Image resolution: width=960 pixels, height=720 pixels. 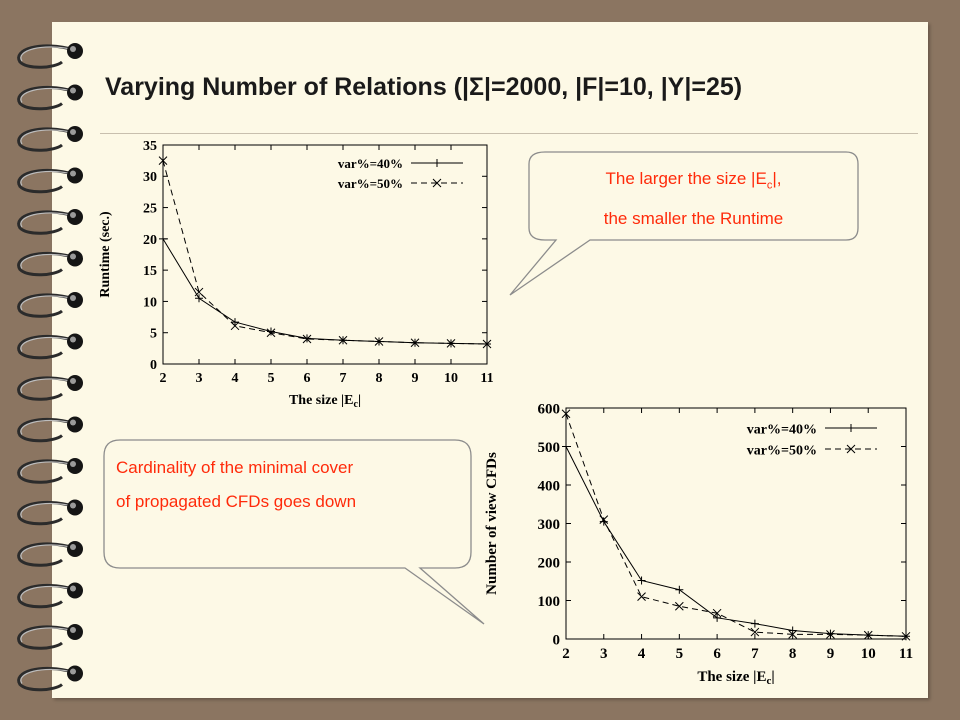 What do you see at coordinates (549, 563) in the screenshot?
I see `y-tick-label: 200` at bounding box center [549, 563].